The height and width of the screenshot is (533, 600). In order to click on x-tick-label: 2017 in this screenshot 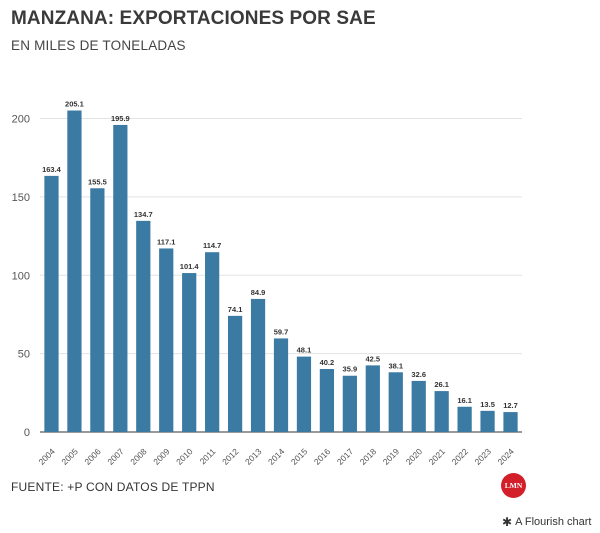, I will do `click(345, 456)`.